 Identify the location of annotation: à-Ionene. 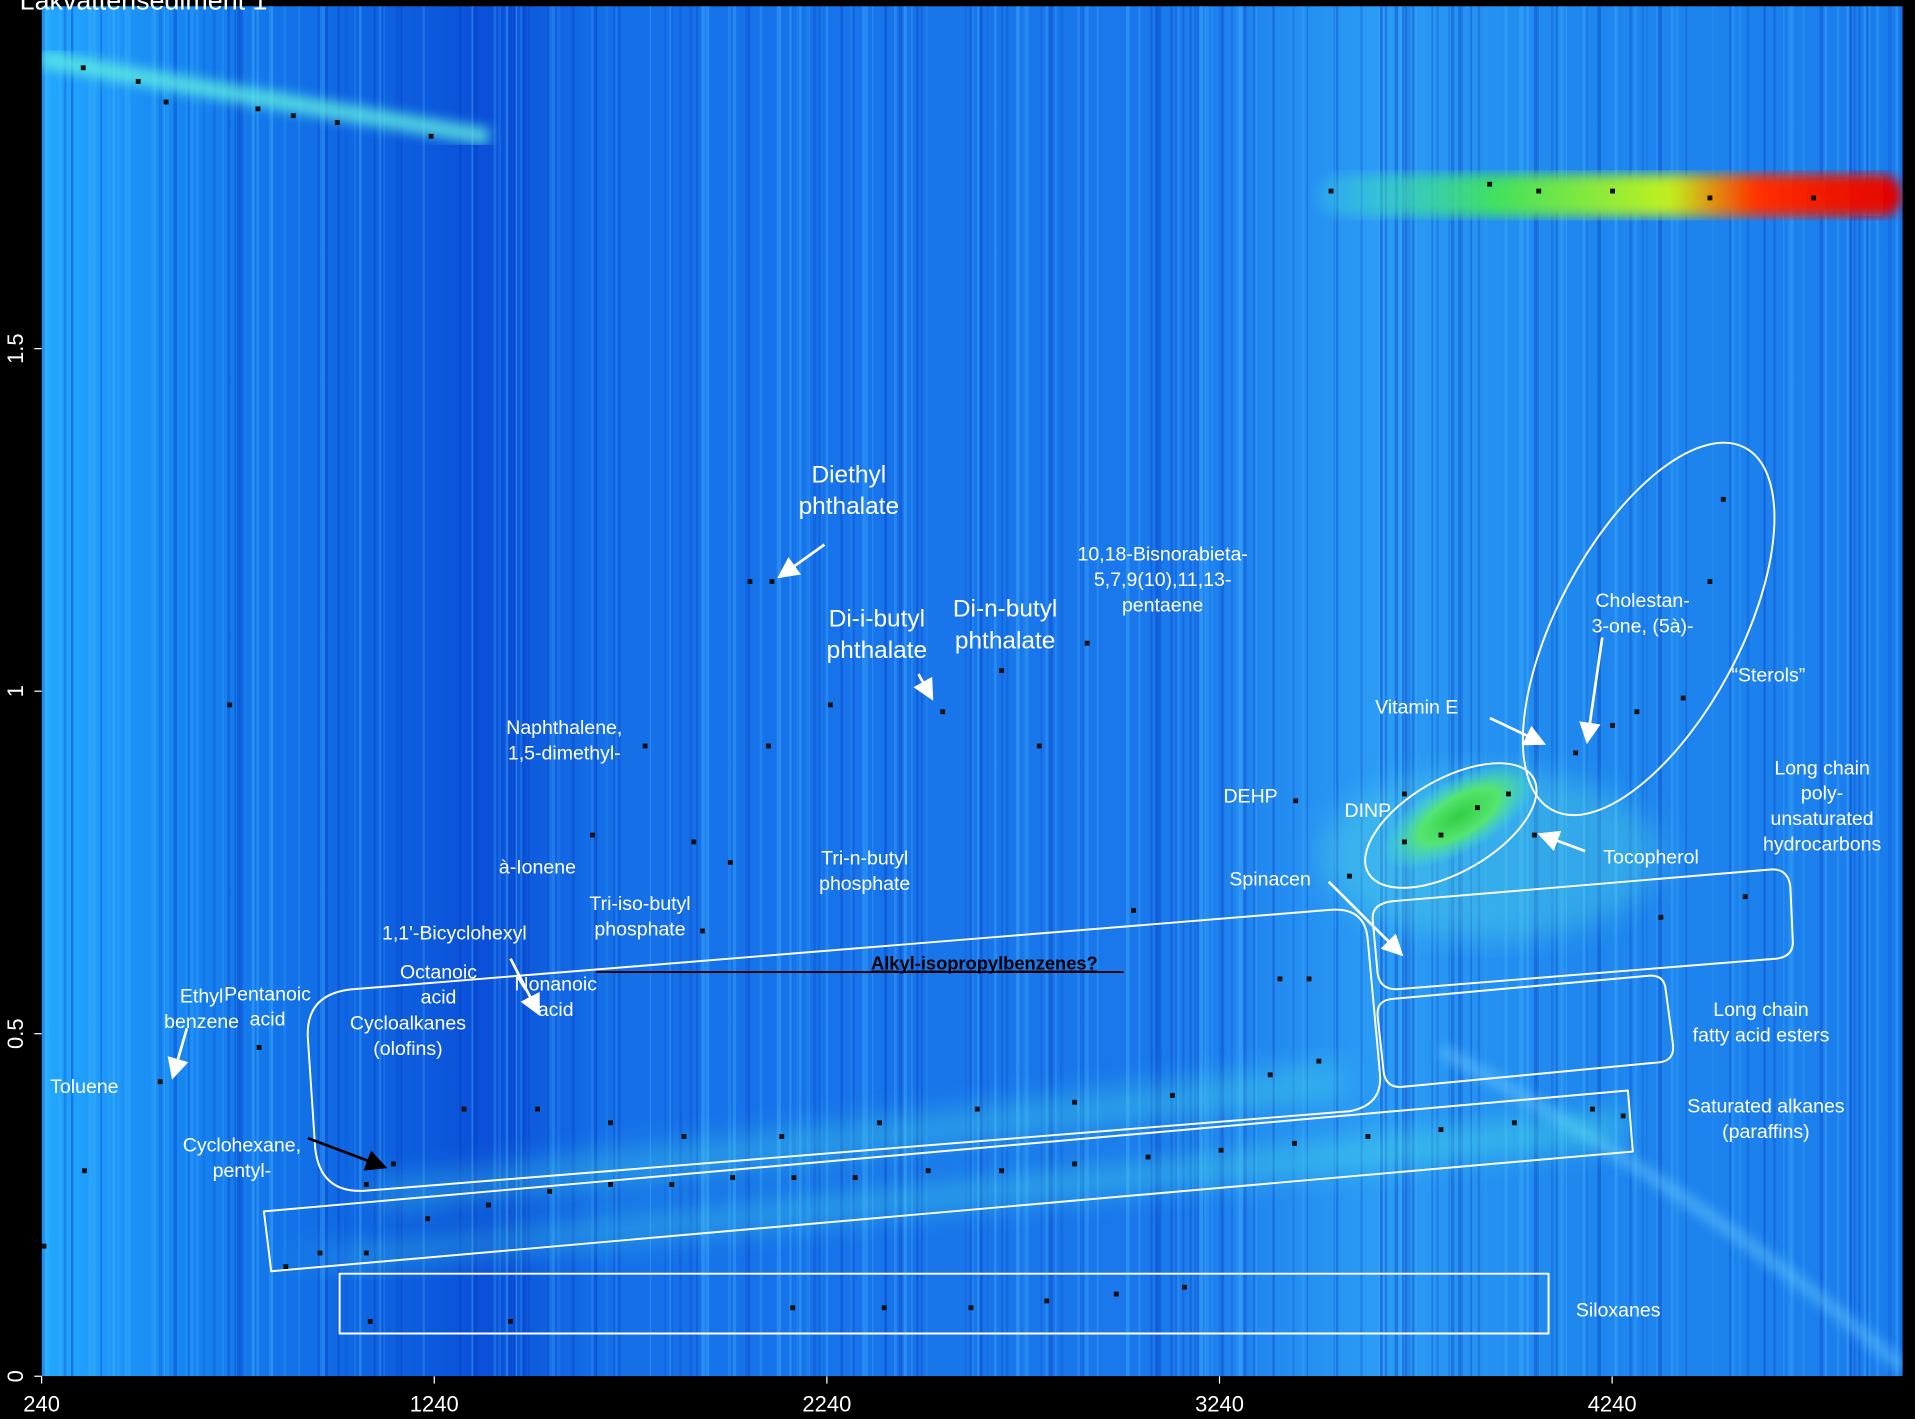
(537, 867).